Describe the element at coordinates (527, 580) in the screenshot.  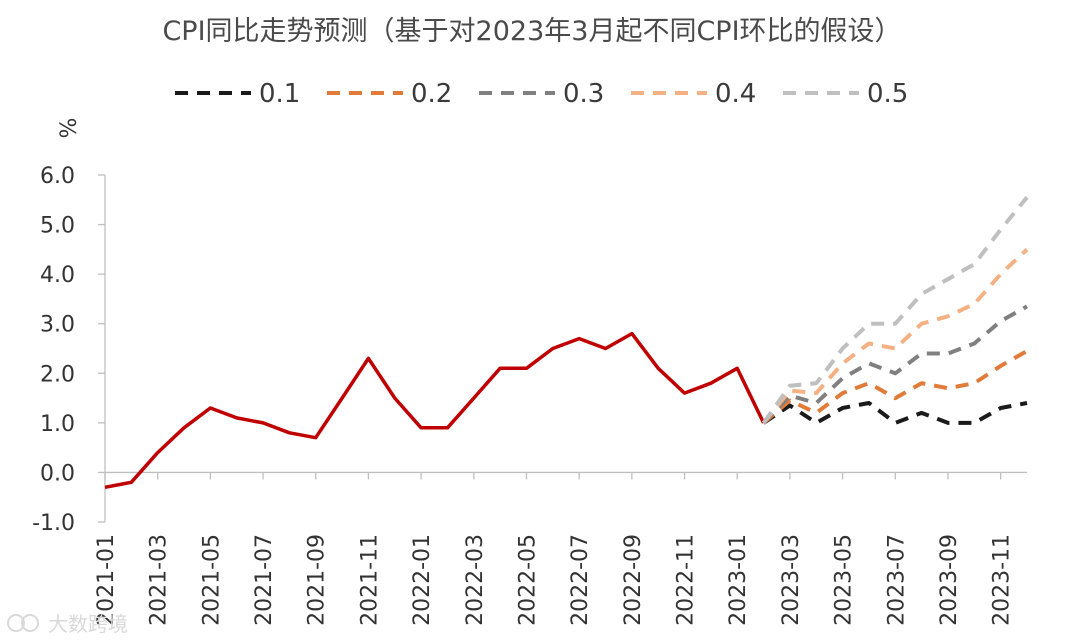
I see `x-tick-label: 2022-05` at that location.